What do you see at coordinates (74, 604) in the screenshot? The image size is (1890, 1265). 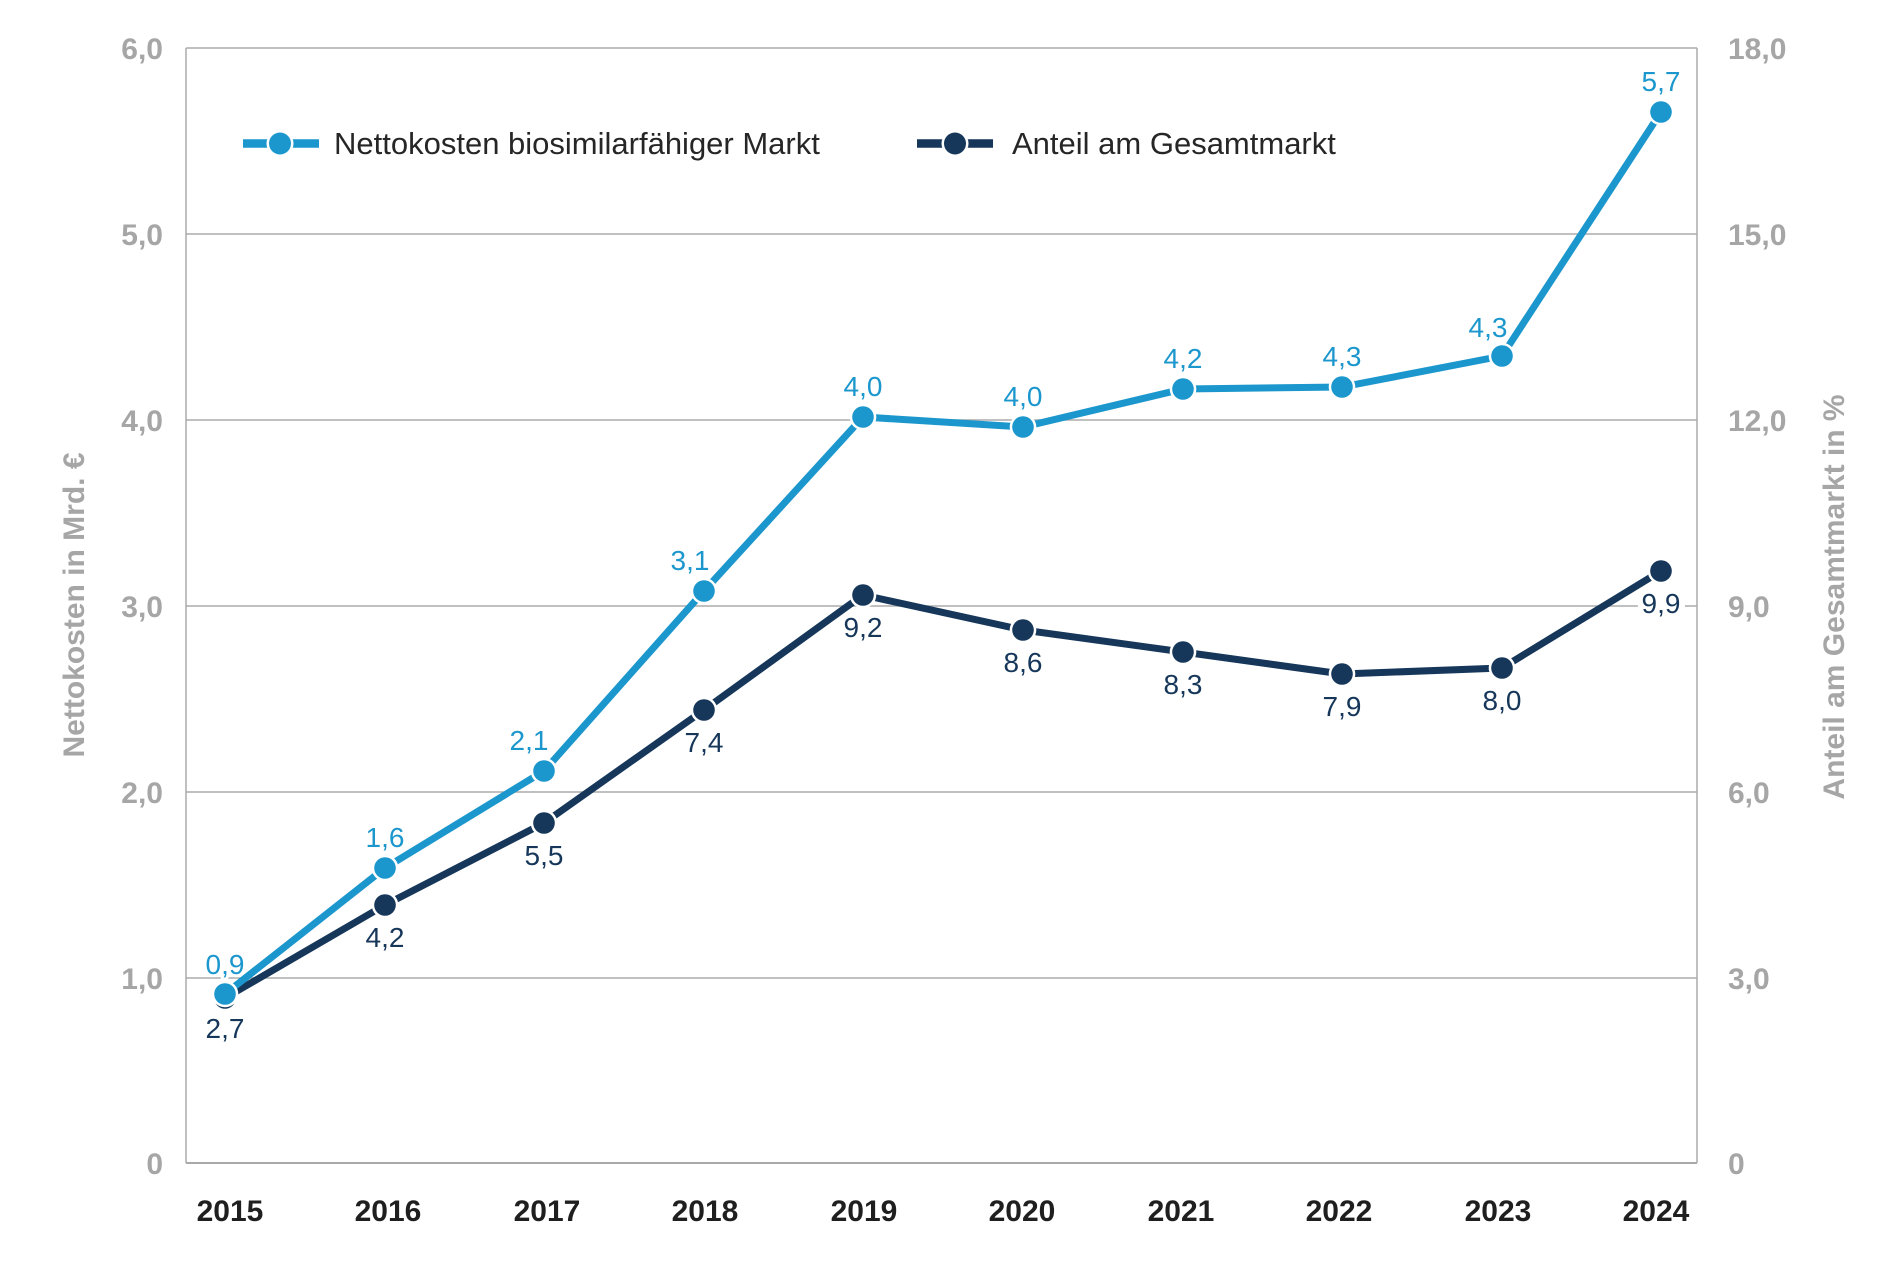 I see `svg-text: Nettokosten in Mrd. €` at bounding box center [74, 604].